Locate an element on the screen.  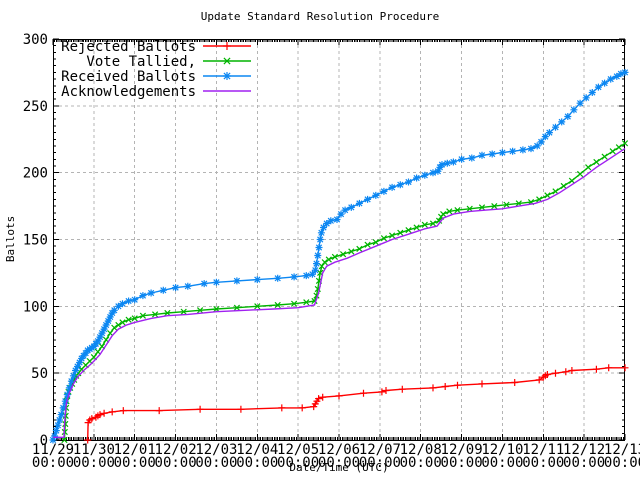
svg-text: 11/29 is located at coordinates (53, 450).